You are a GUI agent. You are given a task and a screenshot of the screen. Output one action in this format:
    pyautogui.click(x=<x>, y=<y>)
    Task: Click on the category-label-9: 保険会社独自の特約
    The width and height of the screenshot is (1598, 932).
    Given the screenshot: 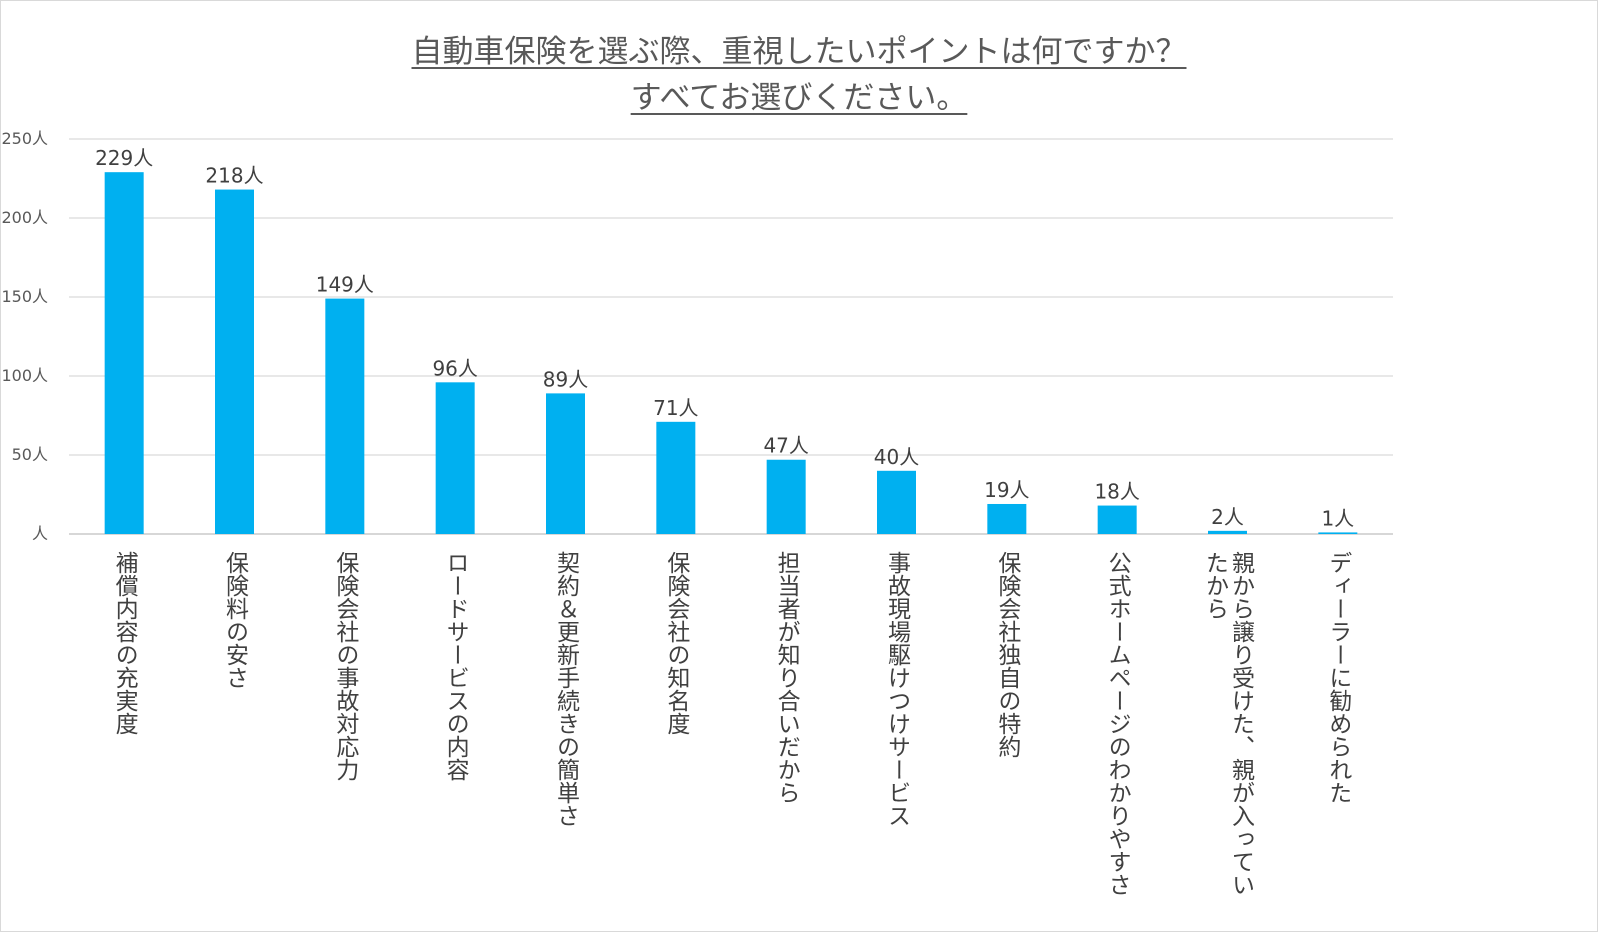 What is the action you would take?
    pyautogui.click(x=1008, y=654)
    